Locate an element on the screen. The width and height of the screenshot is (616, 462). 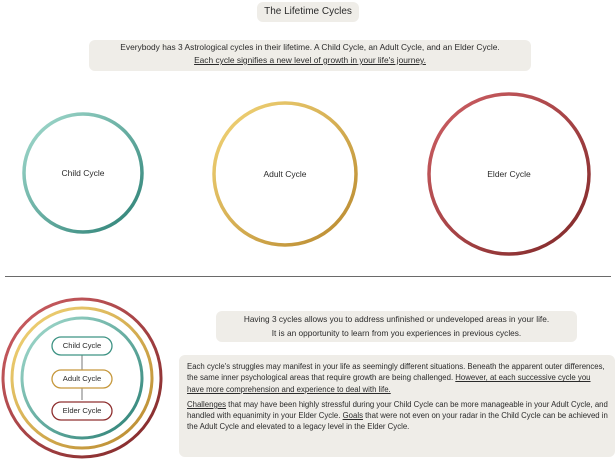
nested-cycles-diagram is located at coordinates (82, 378).